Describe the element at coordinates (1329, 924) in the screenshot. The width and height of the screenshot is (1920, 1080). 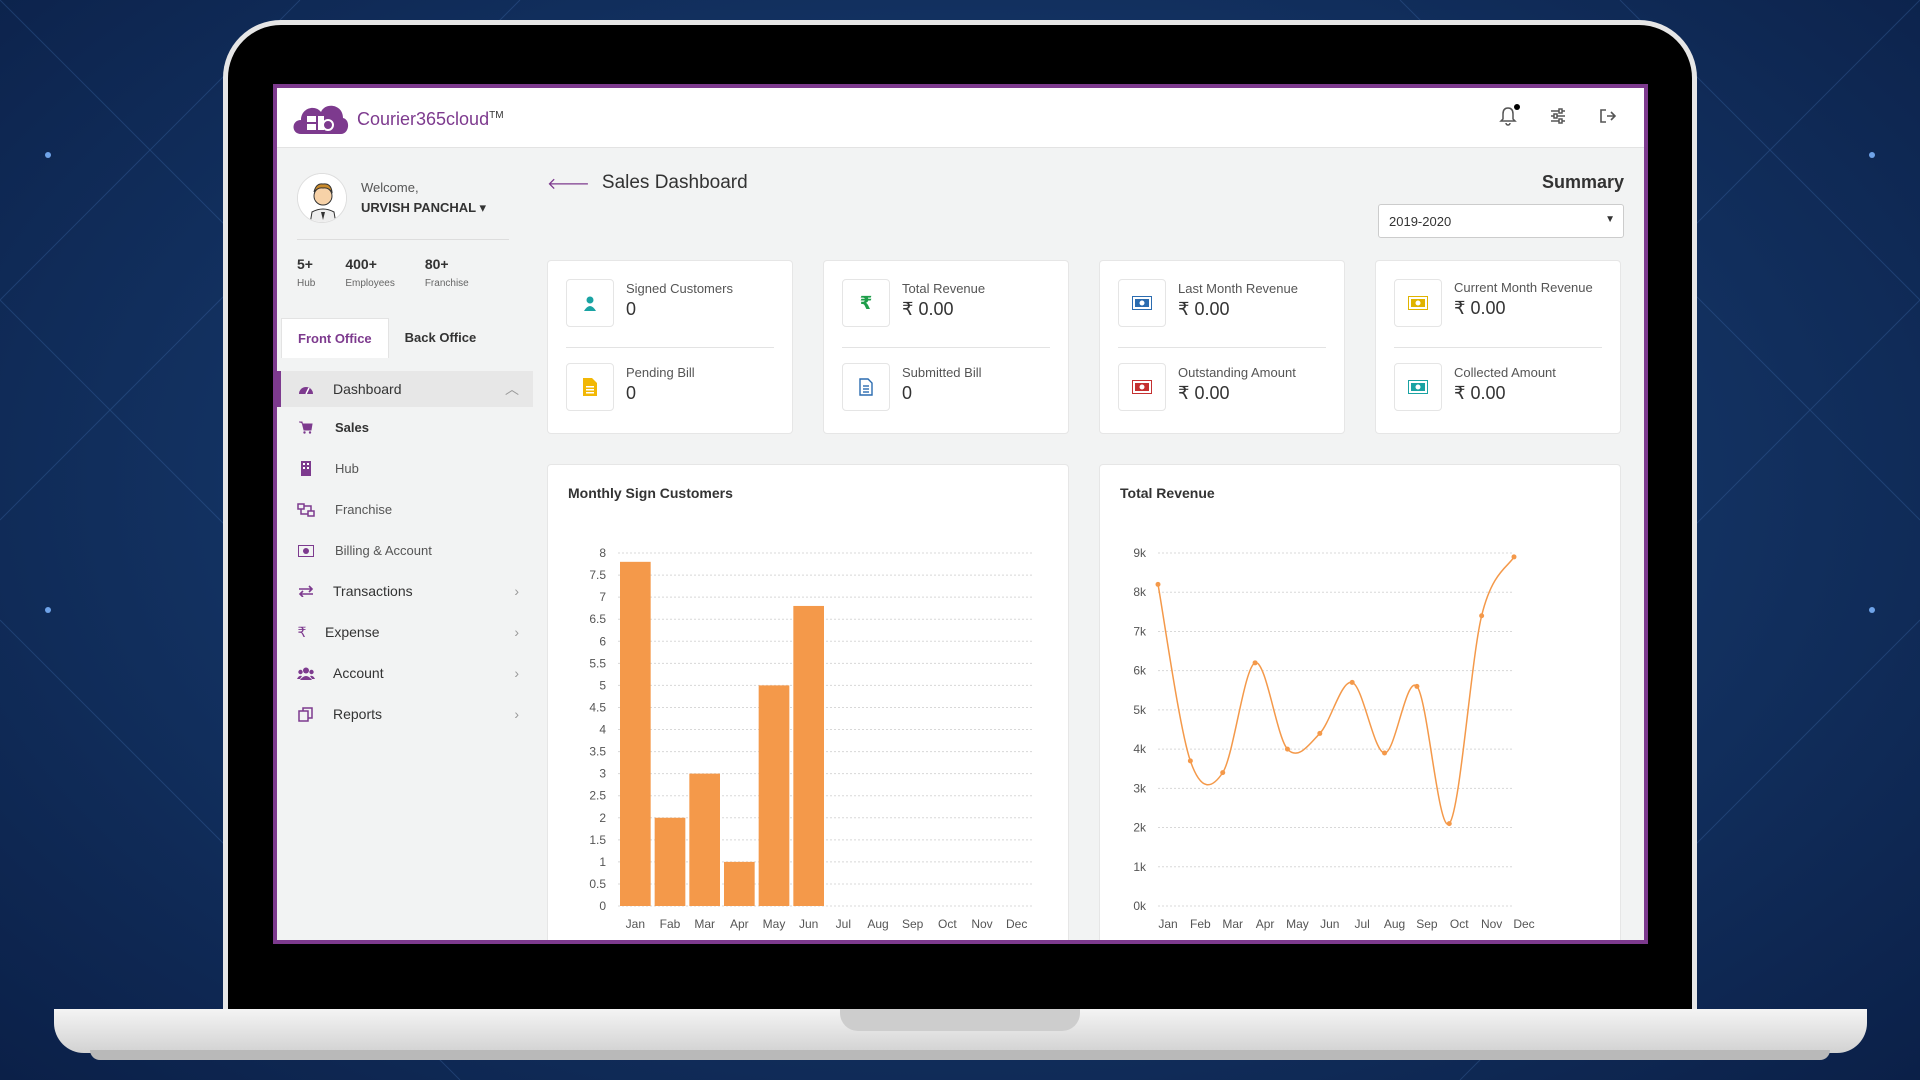
I see `x-tick-label: Jun` at that location.